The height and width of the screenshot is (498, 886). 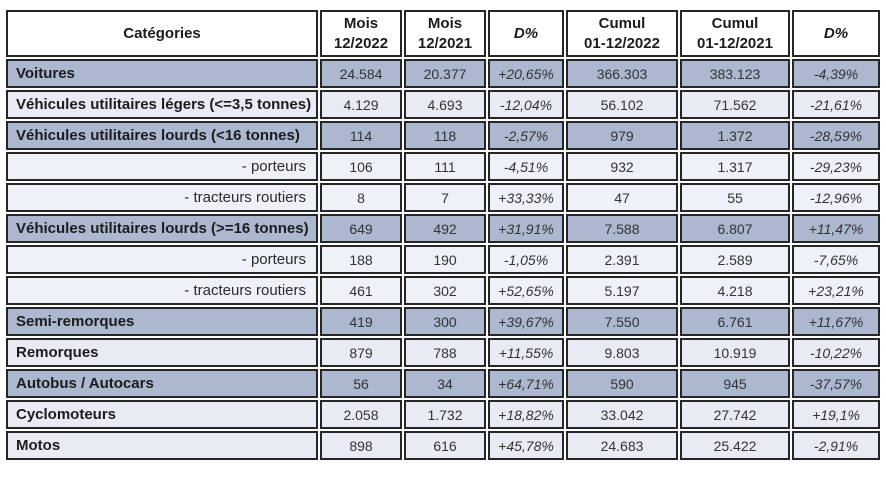 I want to click on value-cell: 56, so click(x=361, y=383).